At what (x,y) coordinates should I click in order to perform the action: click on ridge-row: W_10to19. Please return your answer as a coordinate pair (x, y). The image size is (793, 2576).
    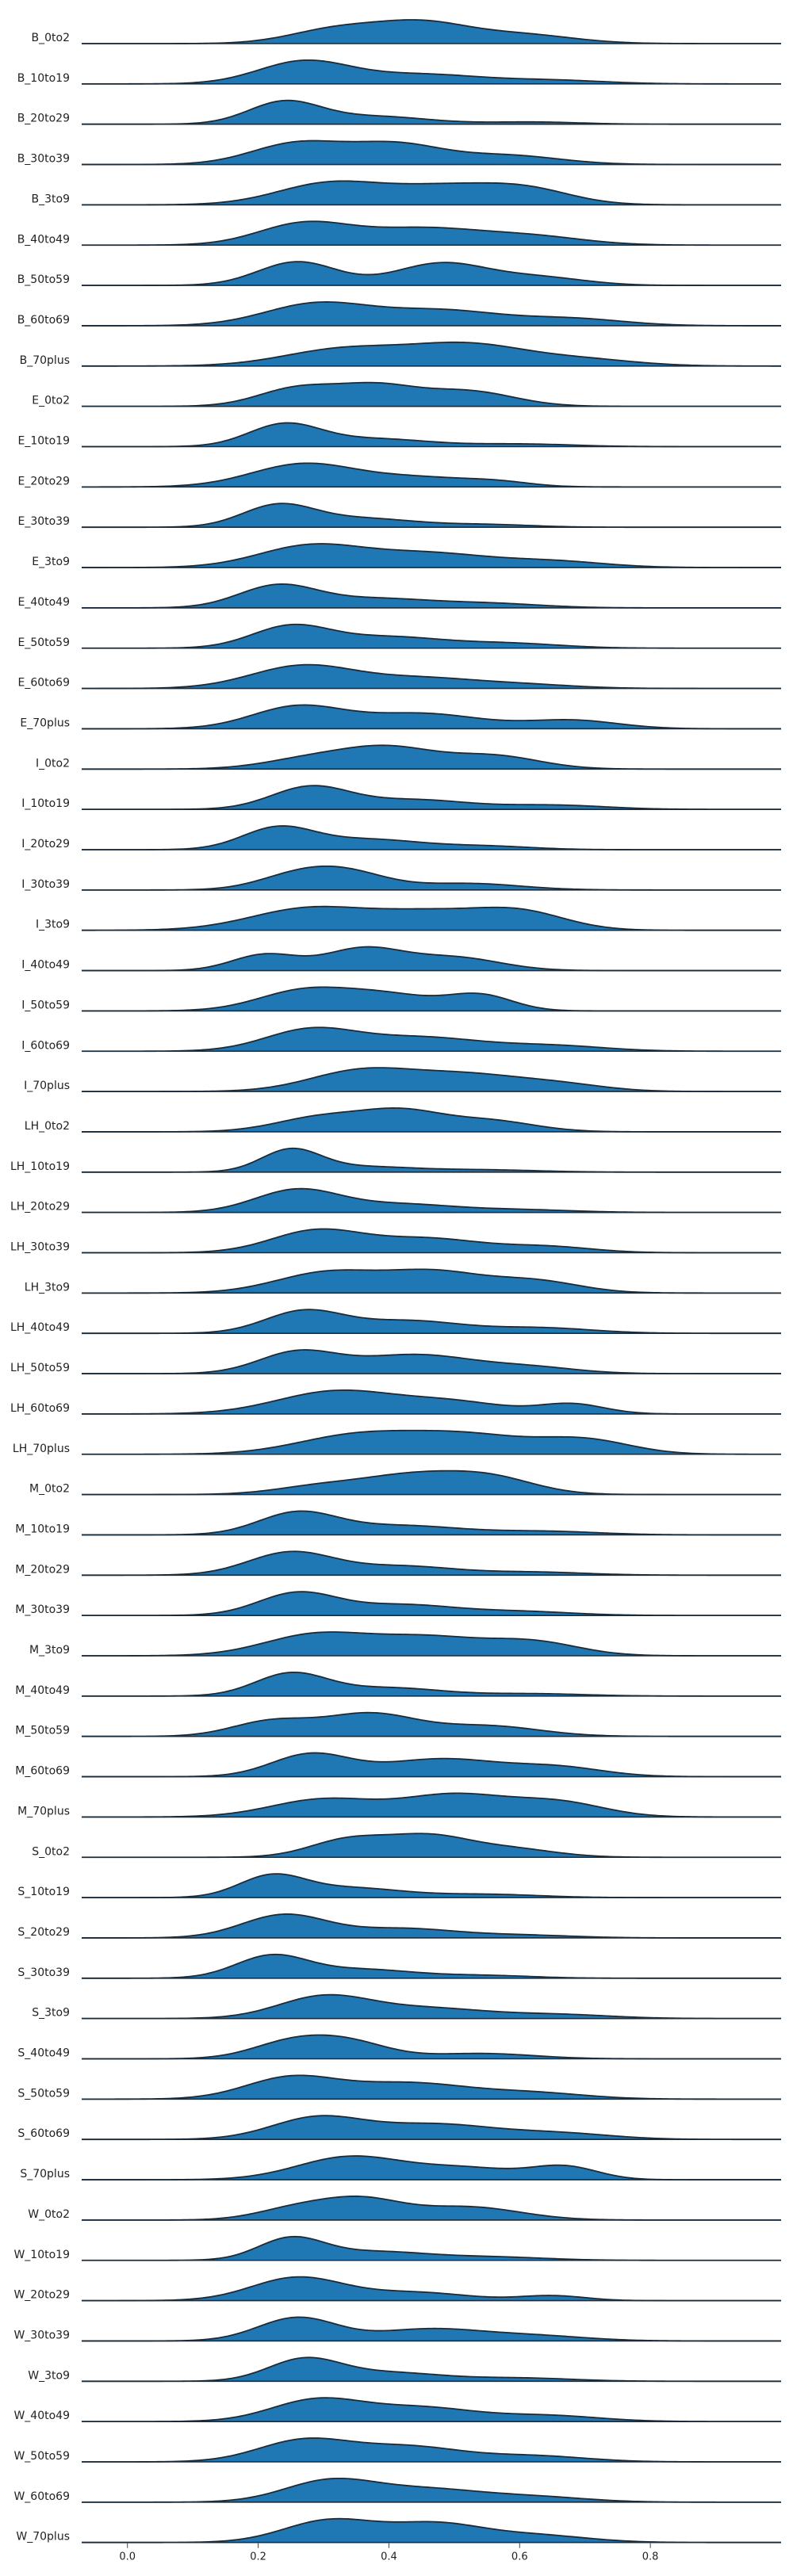
    Looking at the image, I should click on (397, 2248).